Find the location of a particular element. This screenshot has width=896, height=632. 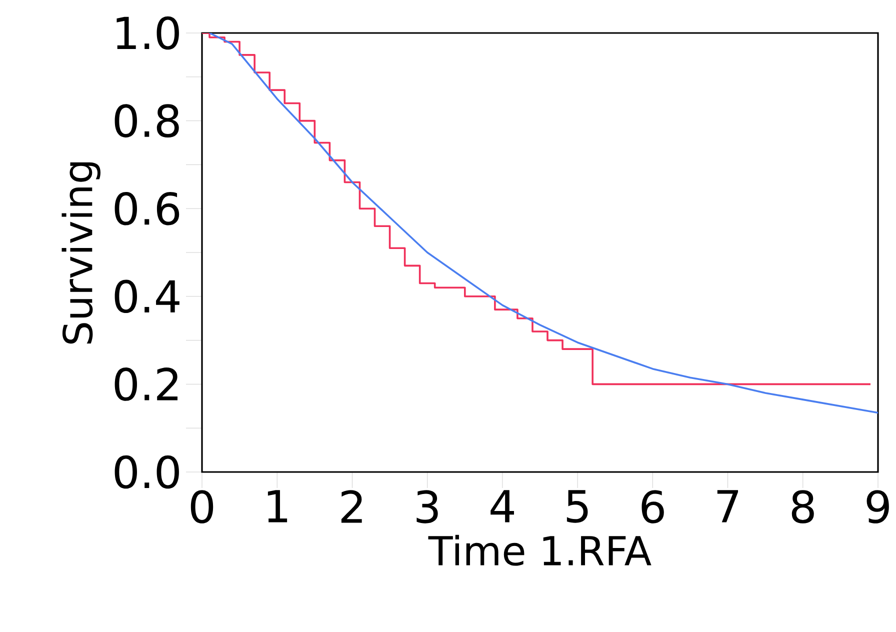

x-tick-label: 9 is located at coordinates (877, 507).